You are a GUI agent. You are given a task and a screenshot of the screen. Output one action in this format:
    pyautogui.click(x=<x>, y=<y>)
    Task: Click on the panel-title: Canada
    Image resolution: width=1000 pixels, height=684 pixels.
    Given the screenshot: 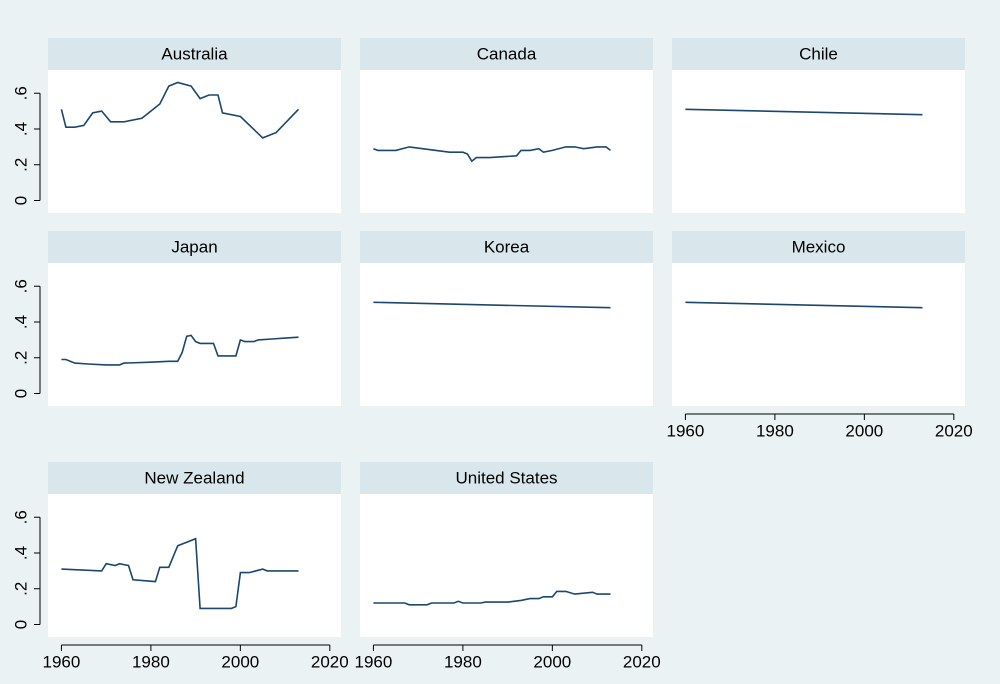 What is the action you would take?
    pyautogui.click(x=507, y=53)
    